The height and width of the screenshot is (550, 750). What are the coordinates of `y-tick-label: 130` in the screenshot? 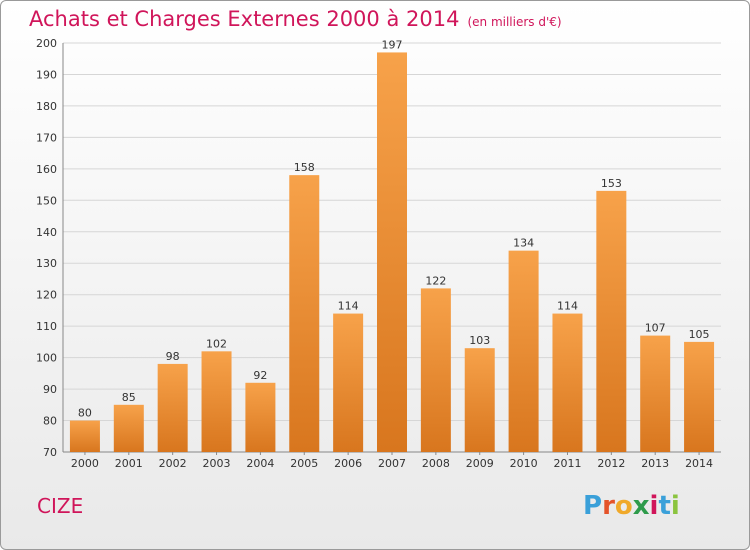 It's located at (46, 263).